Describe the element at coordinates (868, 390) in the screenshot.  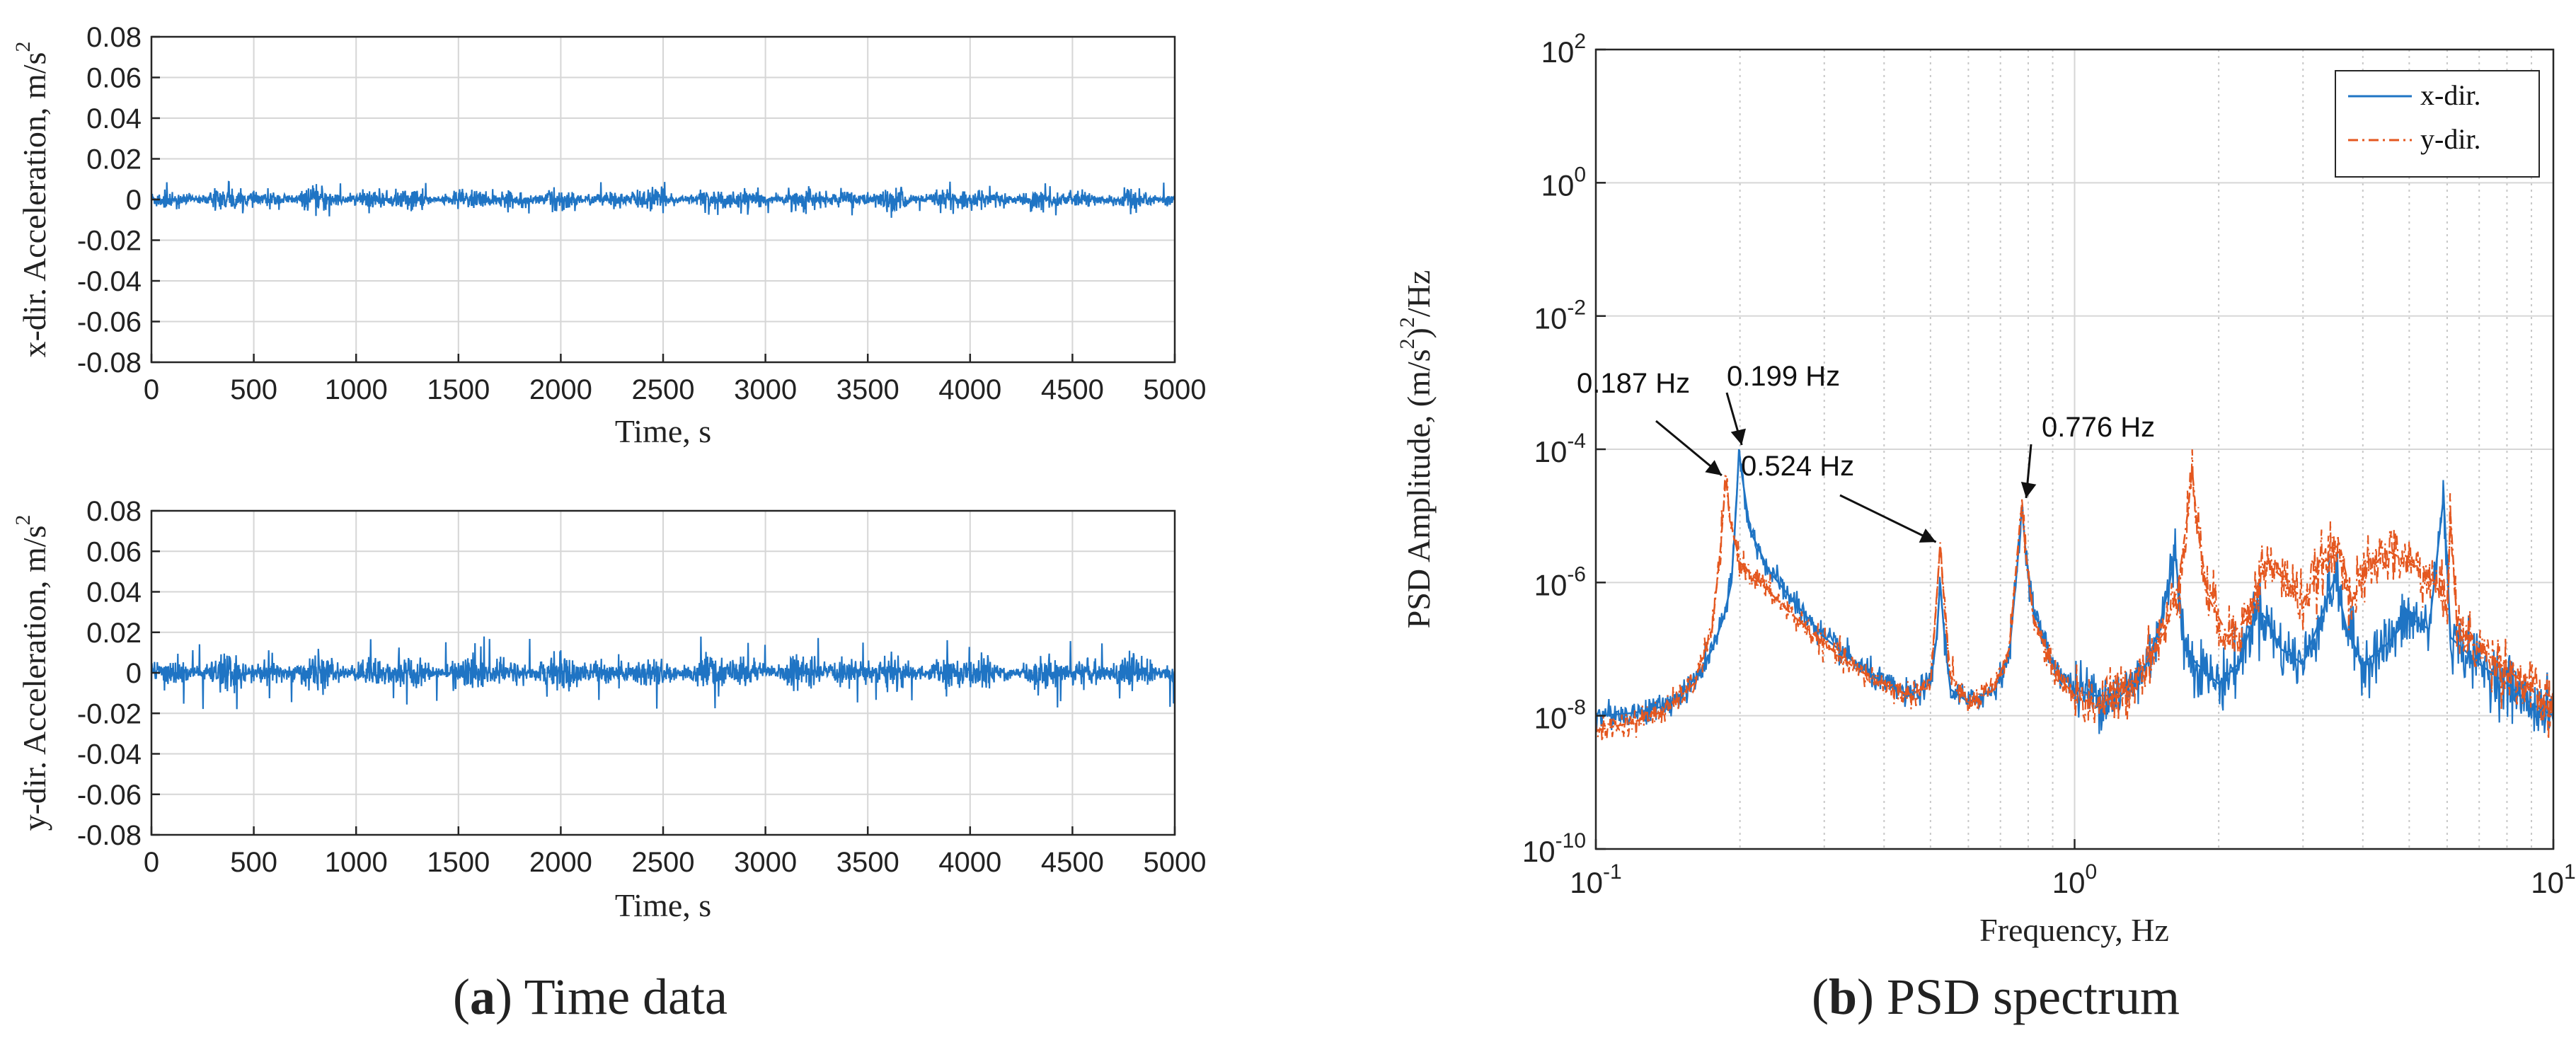
I see `time-x-xtick-label-7: 3500` at that location.